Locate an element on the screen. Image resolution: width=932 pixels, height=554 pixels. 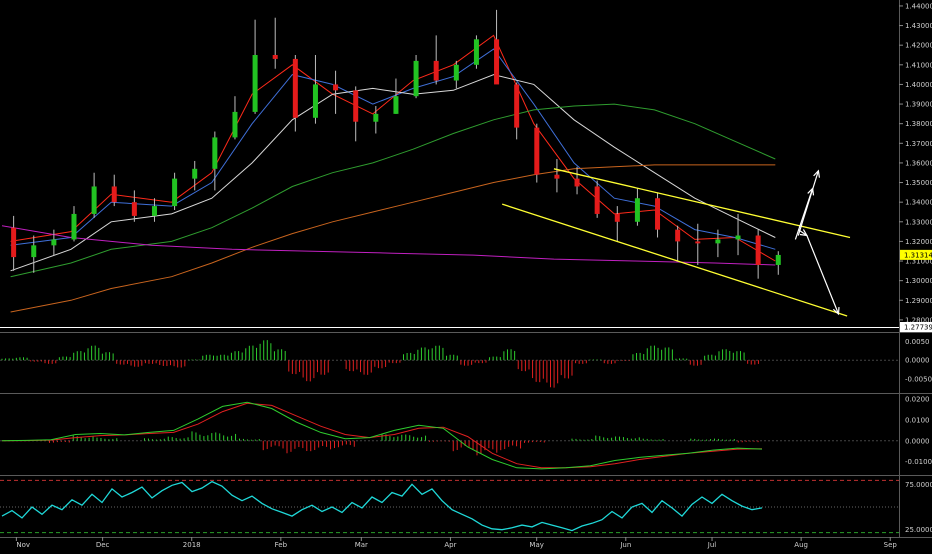
osc1-tick-label: 0.0050 is located at coordinates (917, 342).